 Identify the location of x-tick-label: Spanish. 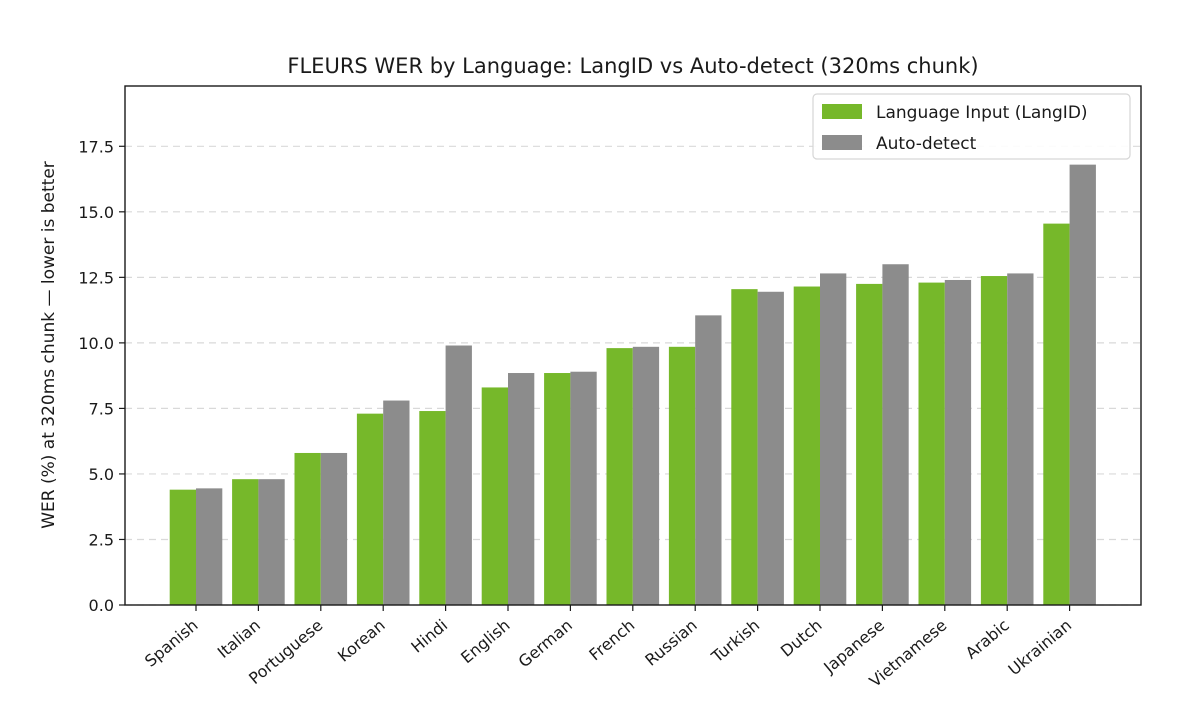
(171, 643).